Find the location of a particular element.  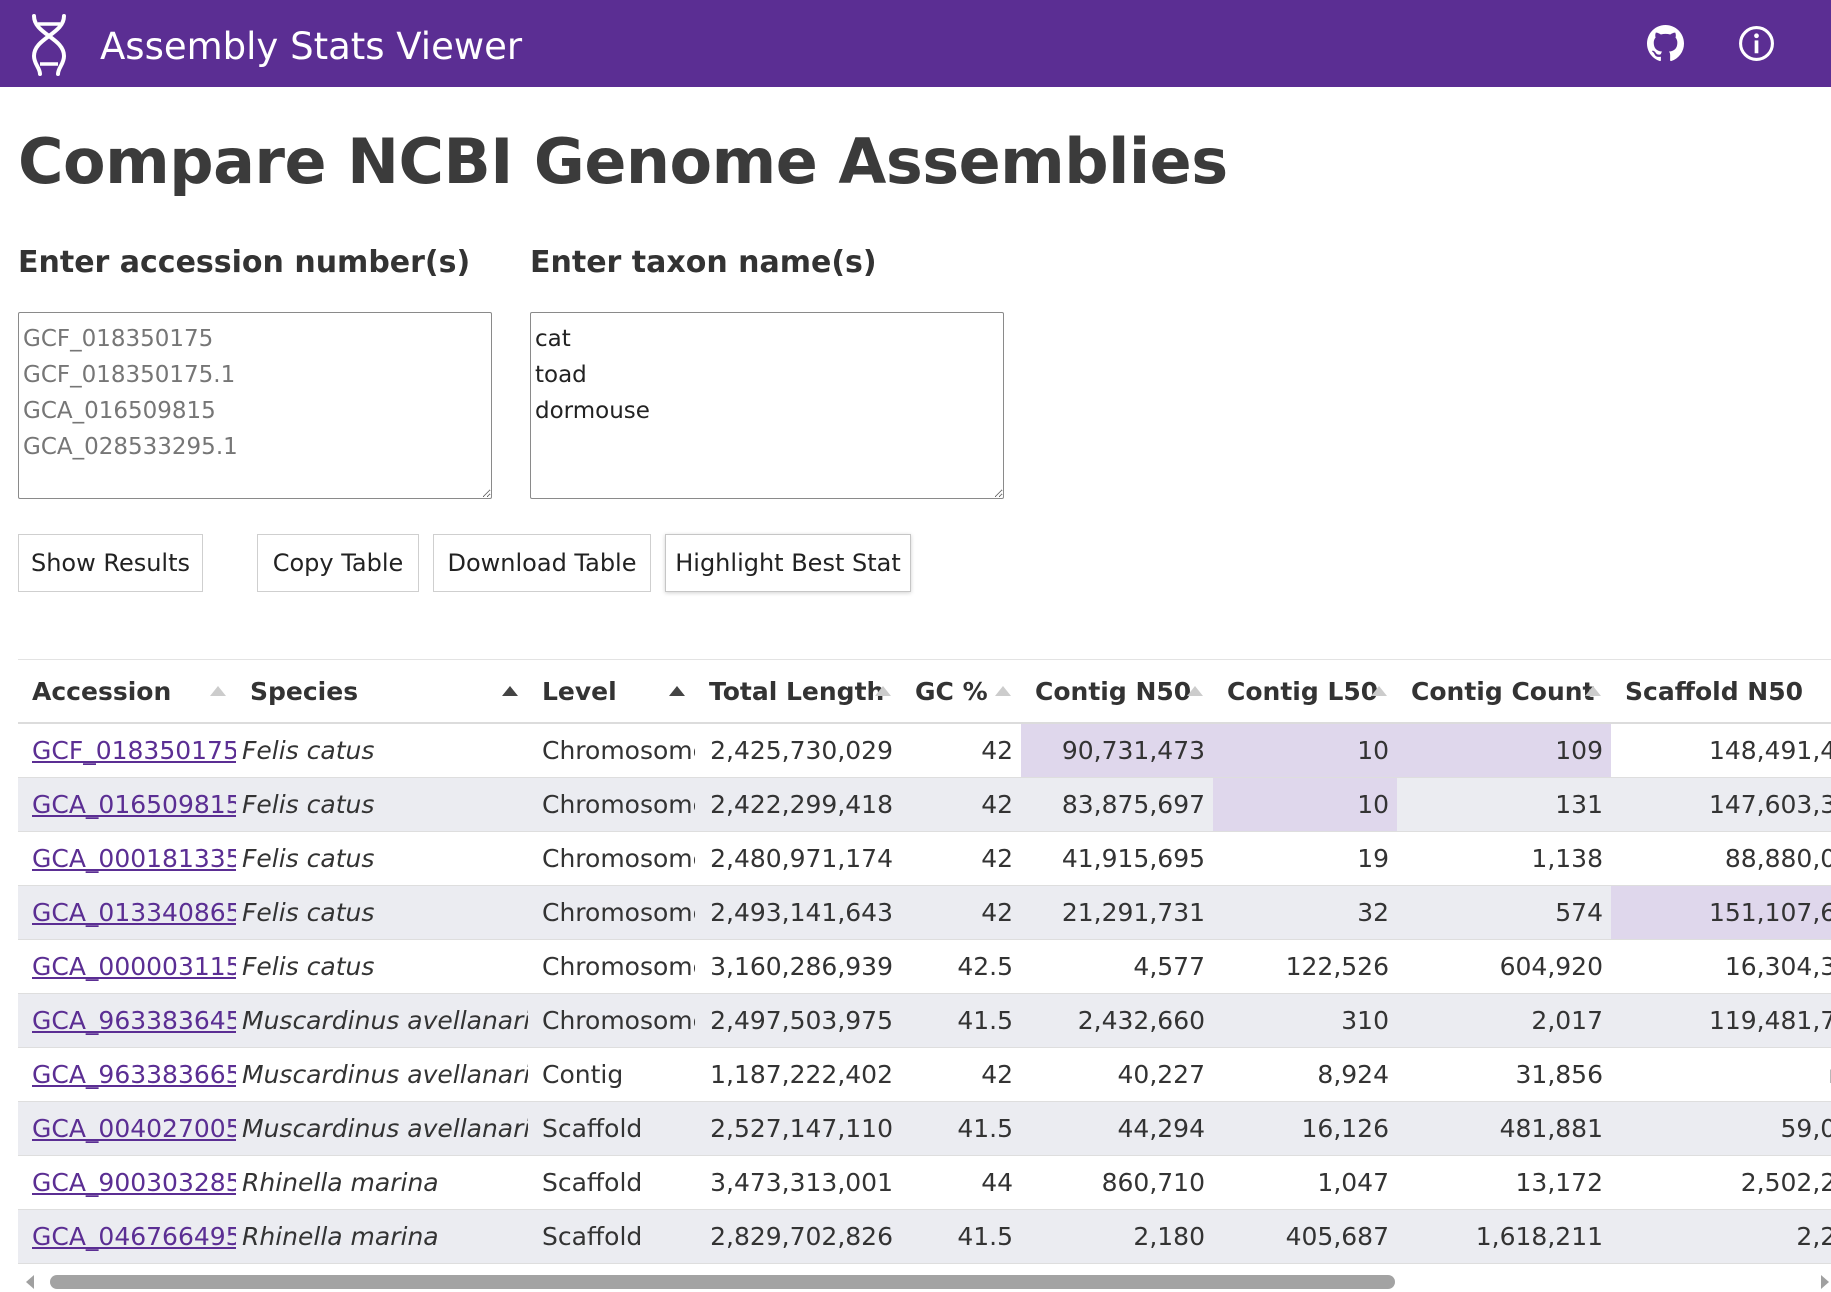

accession-input is located at coordinates (255, 405).